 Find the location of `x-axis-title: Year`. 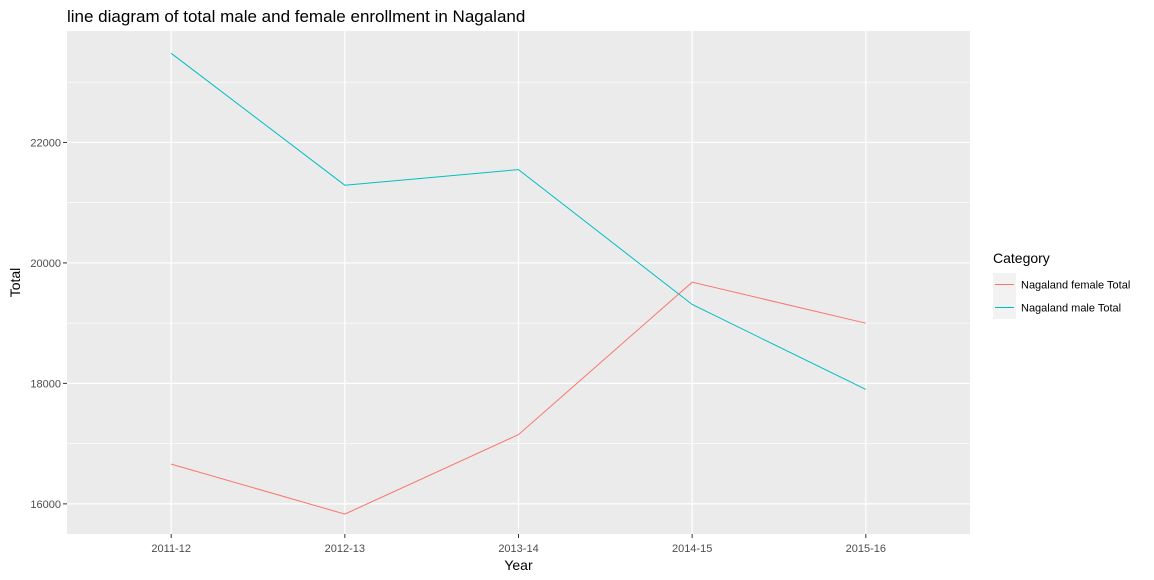

x-axis-title: Year is located at coordinates (518, 565).